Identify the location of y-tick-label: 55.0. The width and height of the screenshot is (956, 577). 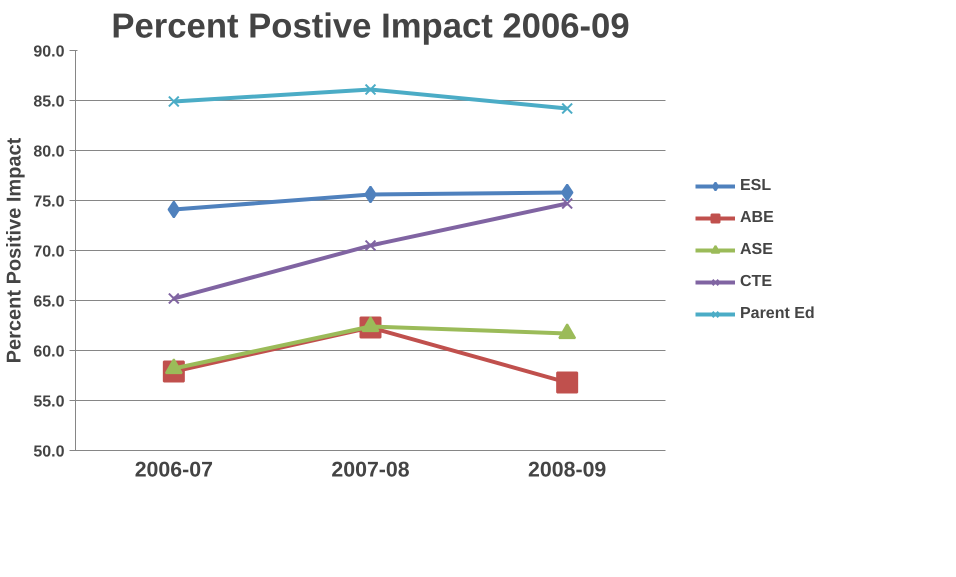
(49, 402).